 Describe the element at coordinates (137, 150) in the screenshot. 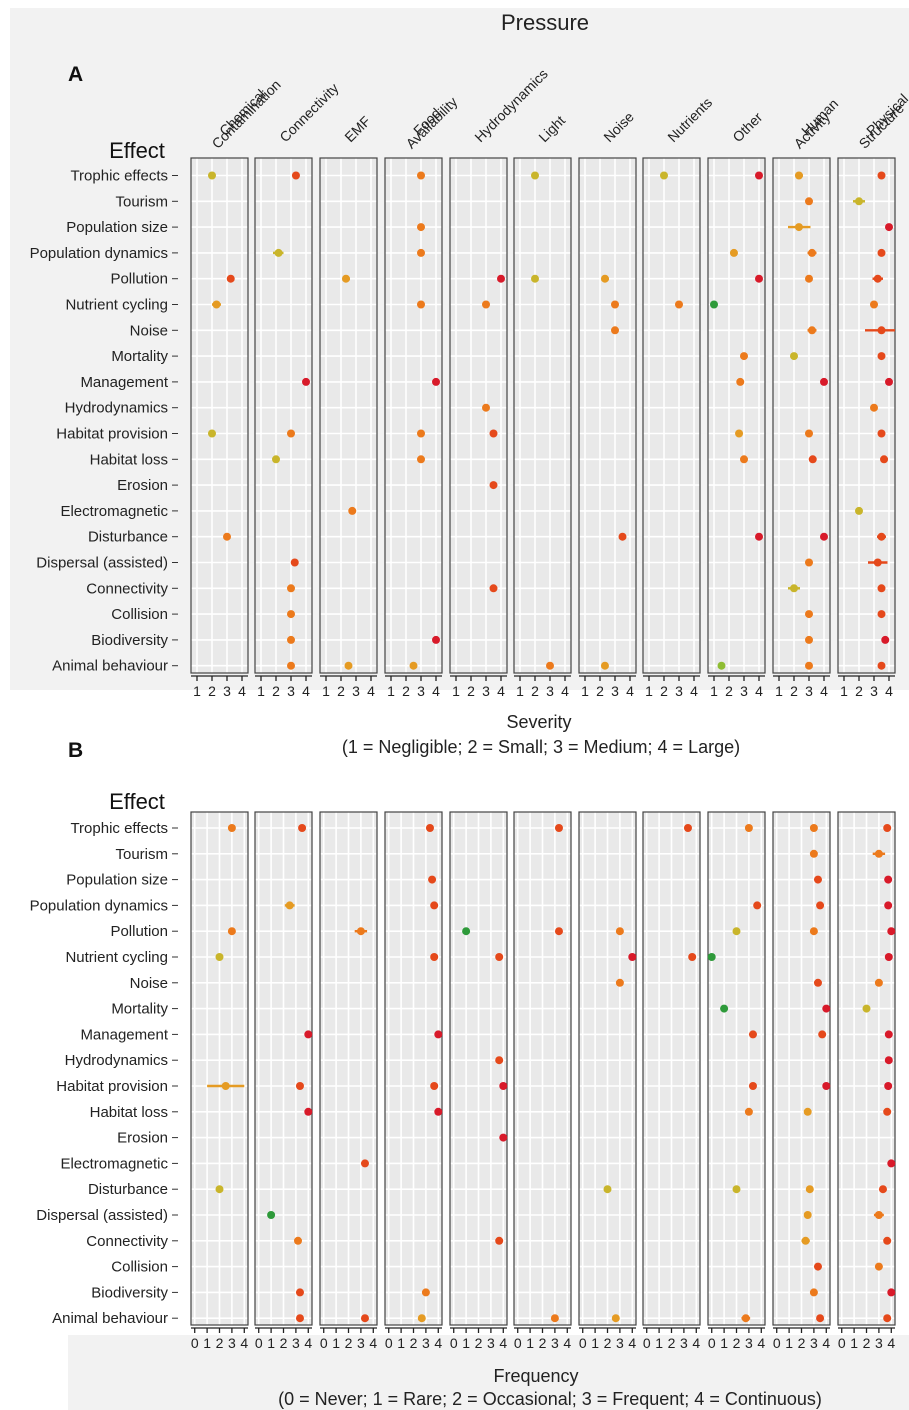

I see `panel-a-effect-label: Effect` at that location.